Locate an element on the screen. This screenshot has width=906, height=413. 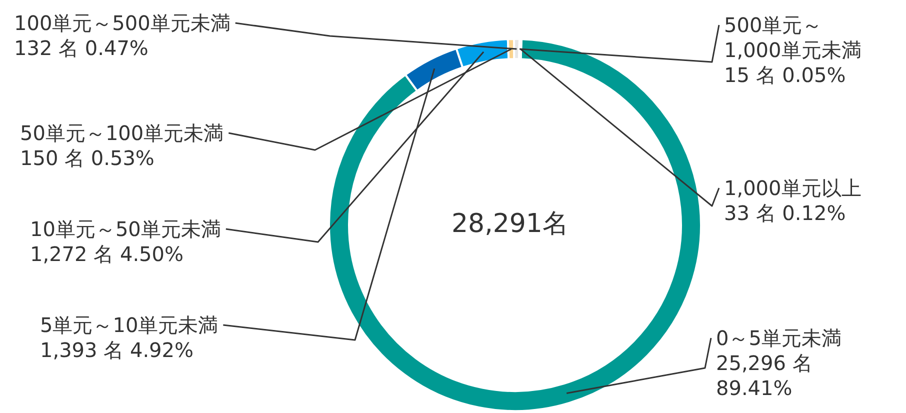
slice-label: 100単元～500単元未満 is located at coordinates (122, 23).